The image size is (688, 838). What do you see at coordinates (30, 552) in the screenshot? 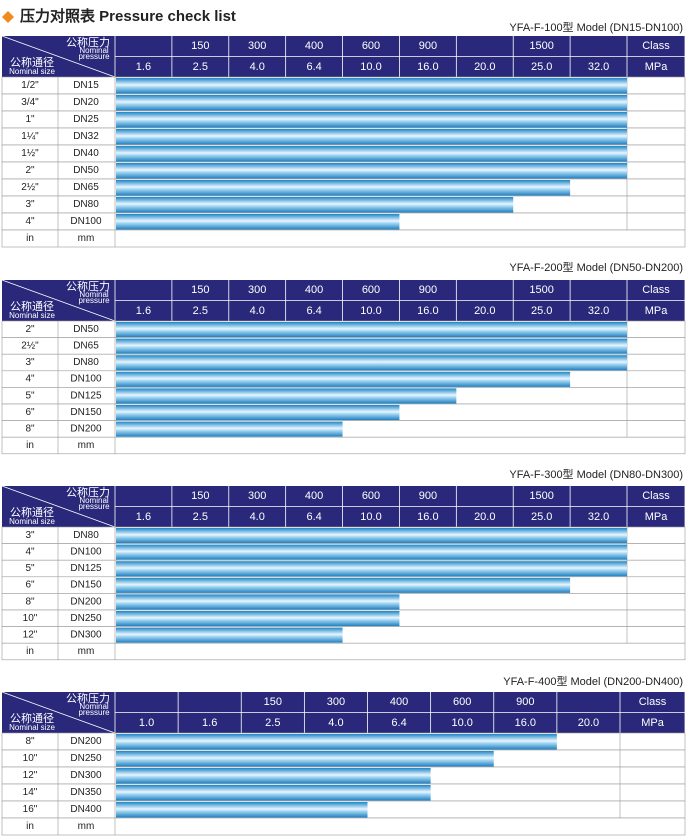
I see `size-cell: 4"` at bounding box center [30, 552].